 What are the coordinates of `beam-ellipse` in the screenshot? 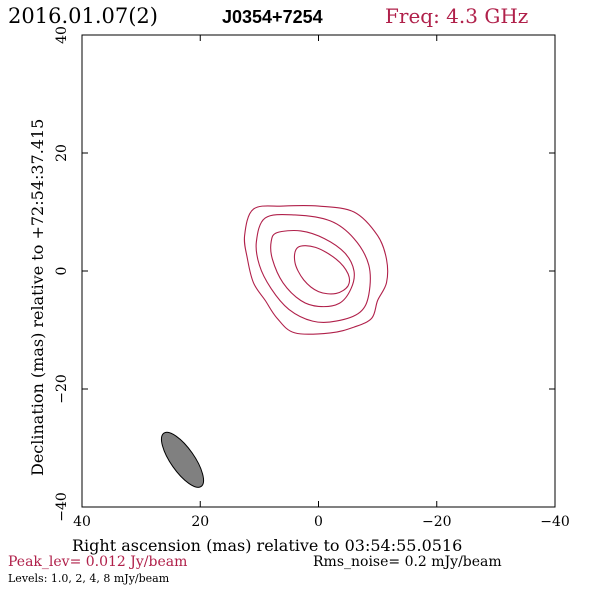 It's located at (182, 459).